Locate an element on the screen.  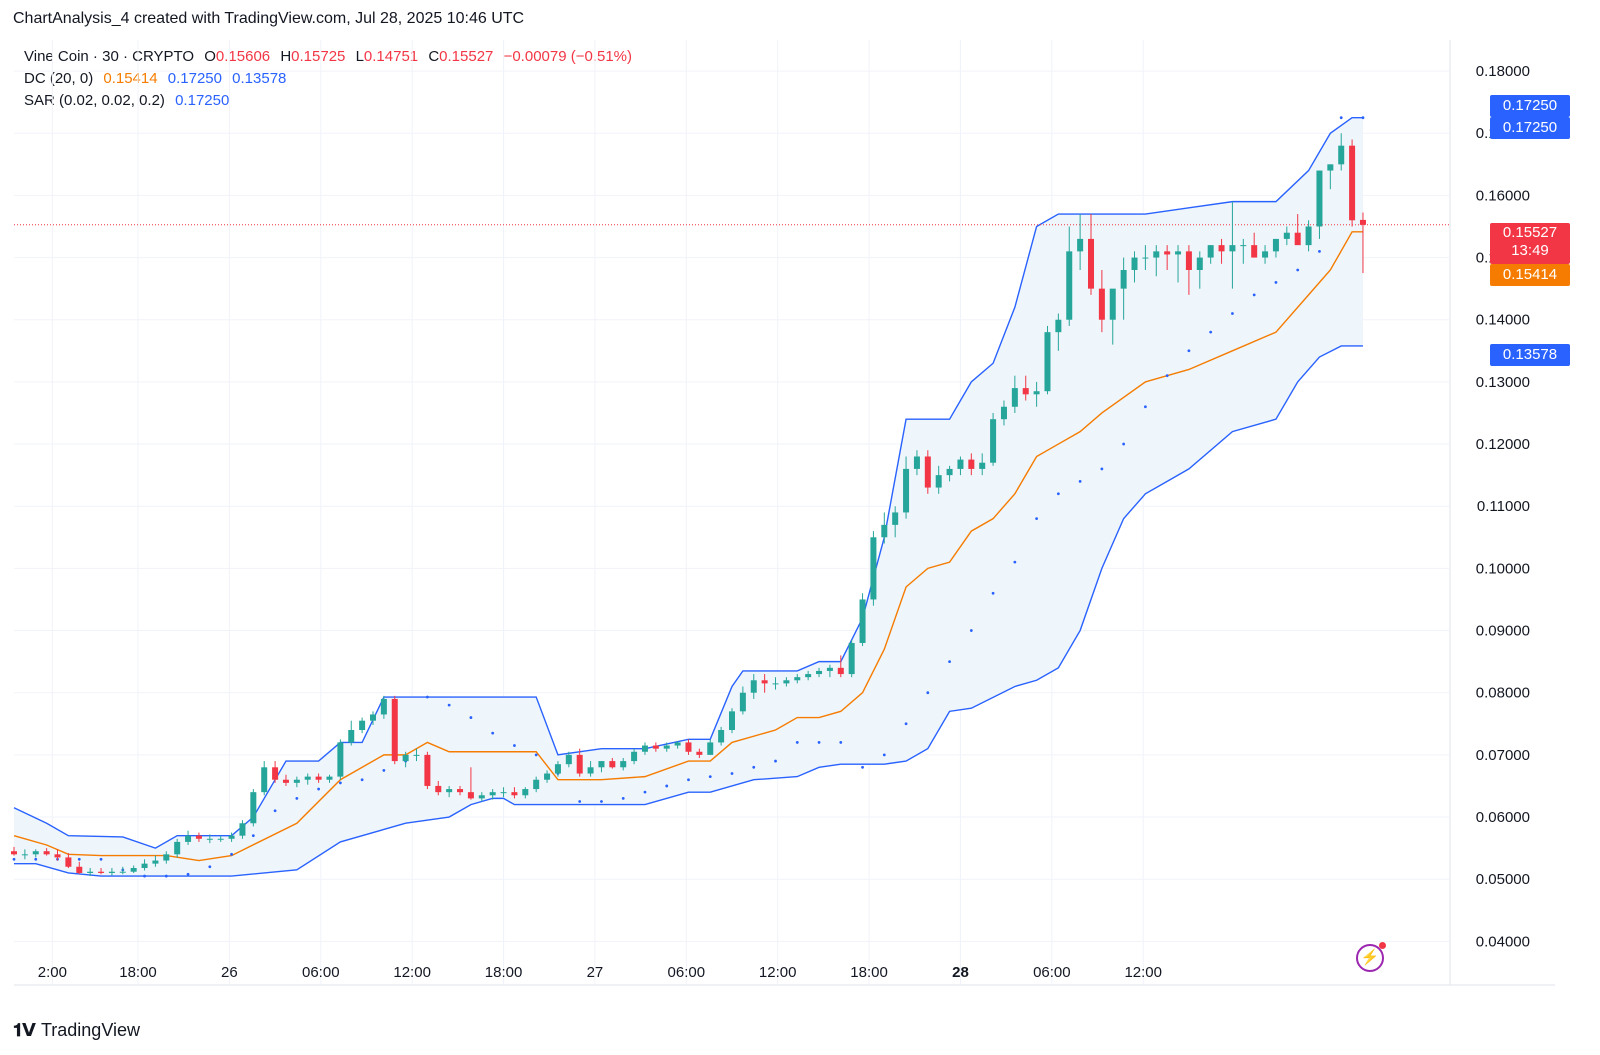
tradingview-logo-icon: 𝟏𝗩 is located at coordinates (24, 1030).